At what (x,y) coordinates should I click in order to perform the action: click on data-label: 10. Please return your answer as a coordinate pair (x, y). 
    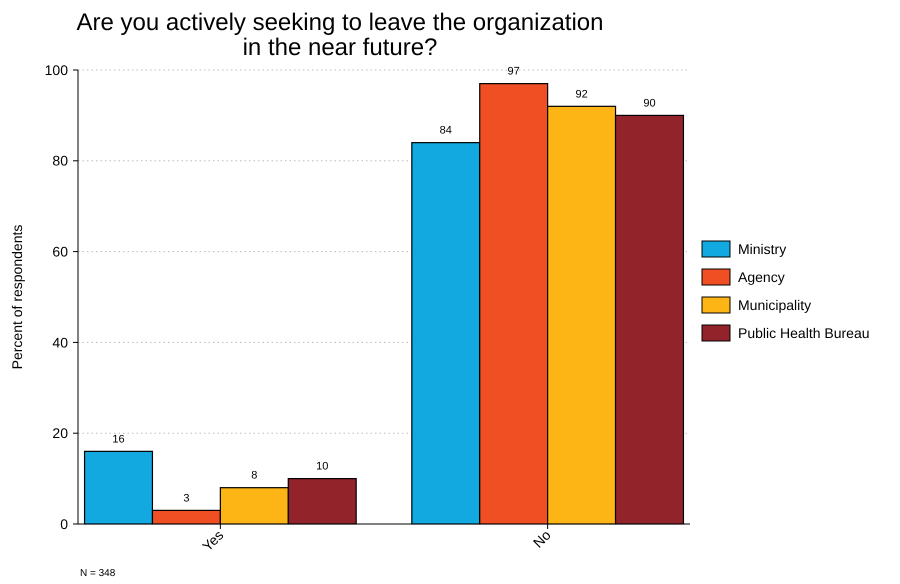
    Looking at the image, I should click on (322, 466).